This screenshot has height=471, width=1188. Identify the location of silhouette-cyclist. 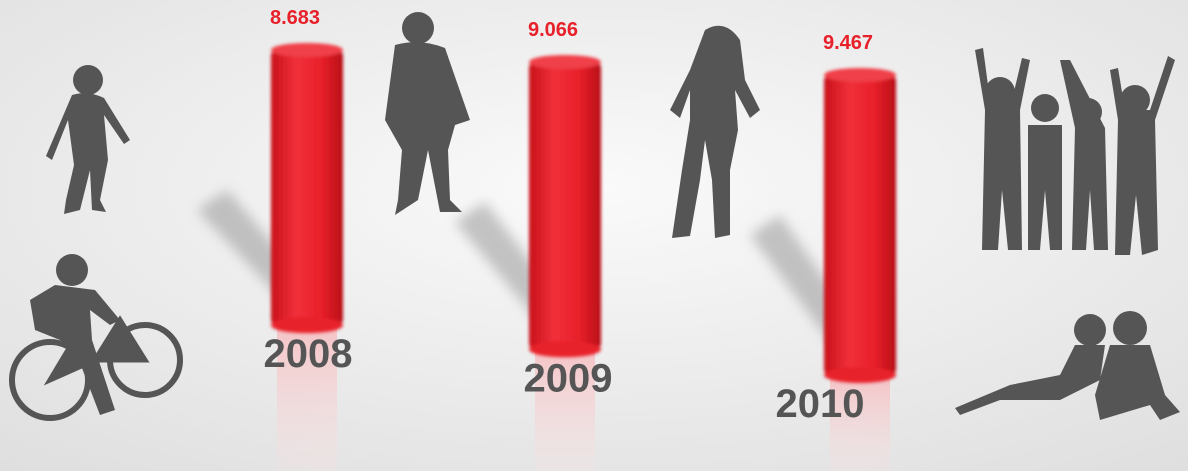
(96, 337).